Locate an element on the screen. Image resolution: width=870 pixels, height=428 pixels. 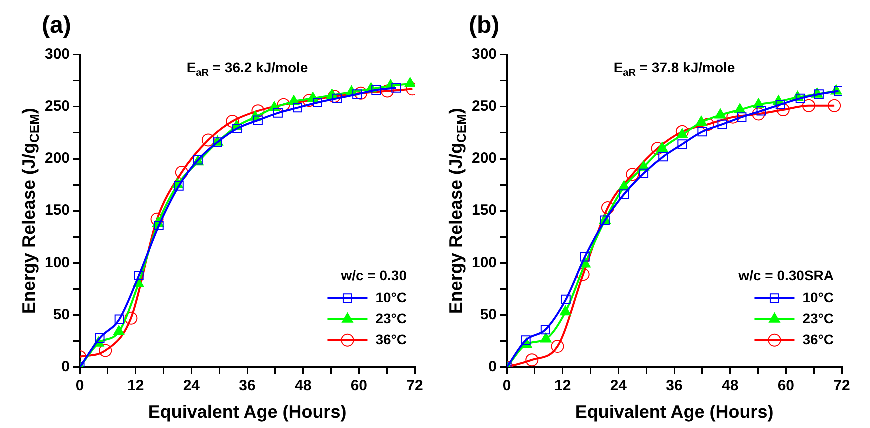
chart-title: (a) is located at coordinates (57, 26).